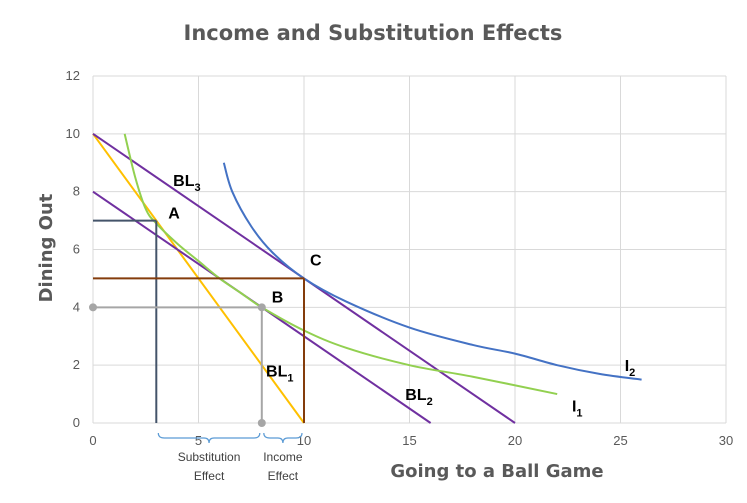 The image size is (747, 503). What do you see at coordinates (76, 364) in the screenshot?
I see `y-tick-label: 2` at bounding box center [76, 364].